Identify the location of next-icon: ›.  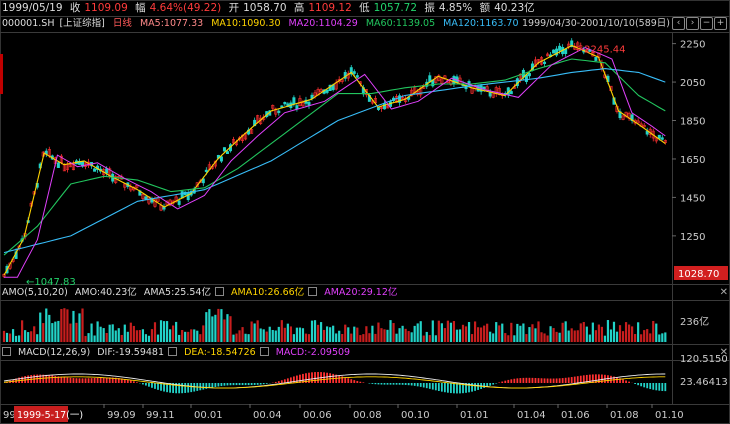
(692, 23).